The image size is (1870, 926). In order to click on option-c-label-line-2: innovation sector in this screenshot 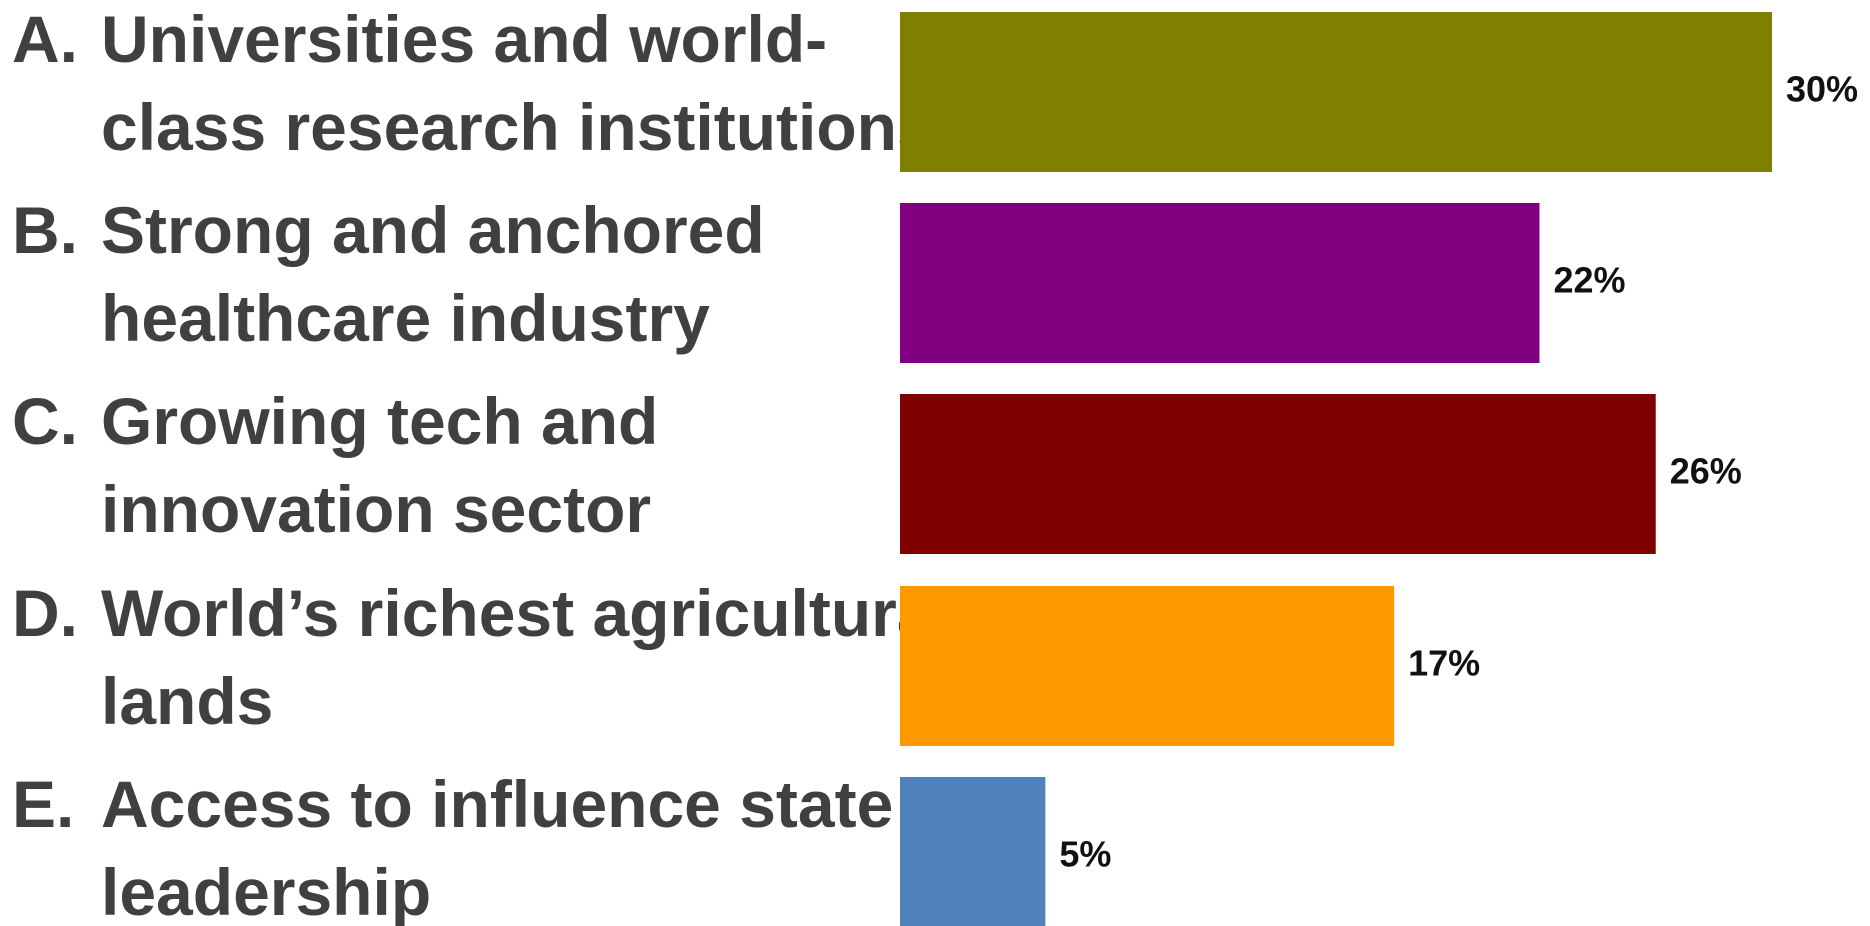, I will do `click(376, 509)`.